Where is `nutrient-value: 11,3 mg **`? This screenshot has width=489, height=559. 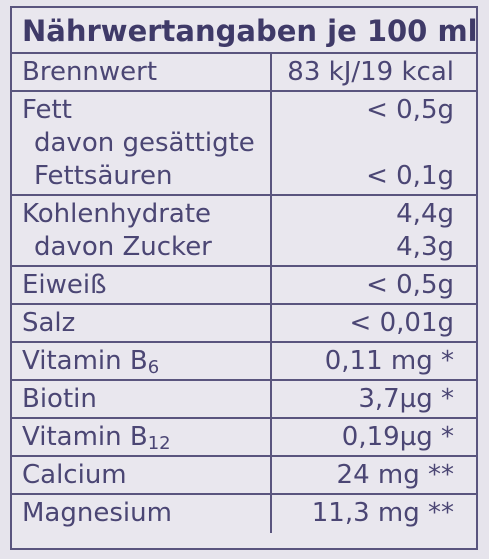
nutrient-value: 11,3 mg ** is located at coordinates (382, 512).